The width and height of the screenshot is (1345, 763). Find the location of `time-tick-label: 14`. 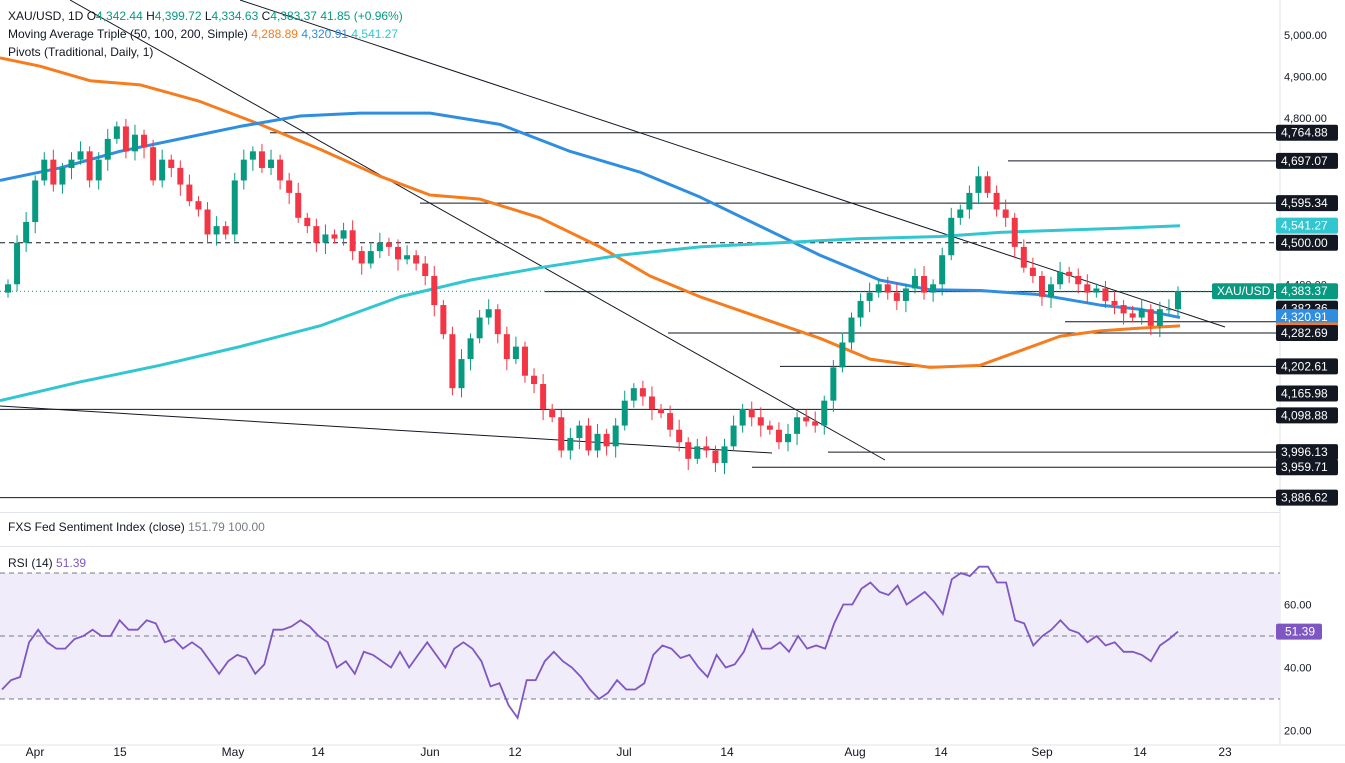

time-tick-label: 14 is located at coordinates (727, 752).